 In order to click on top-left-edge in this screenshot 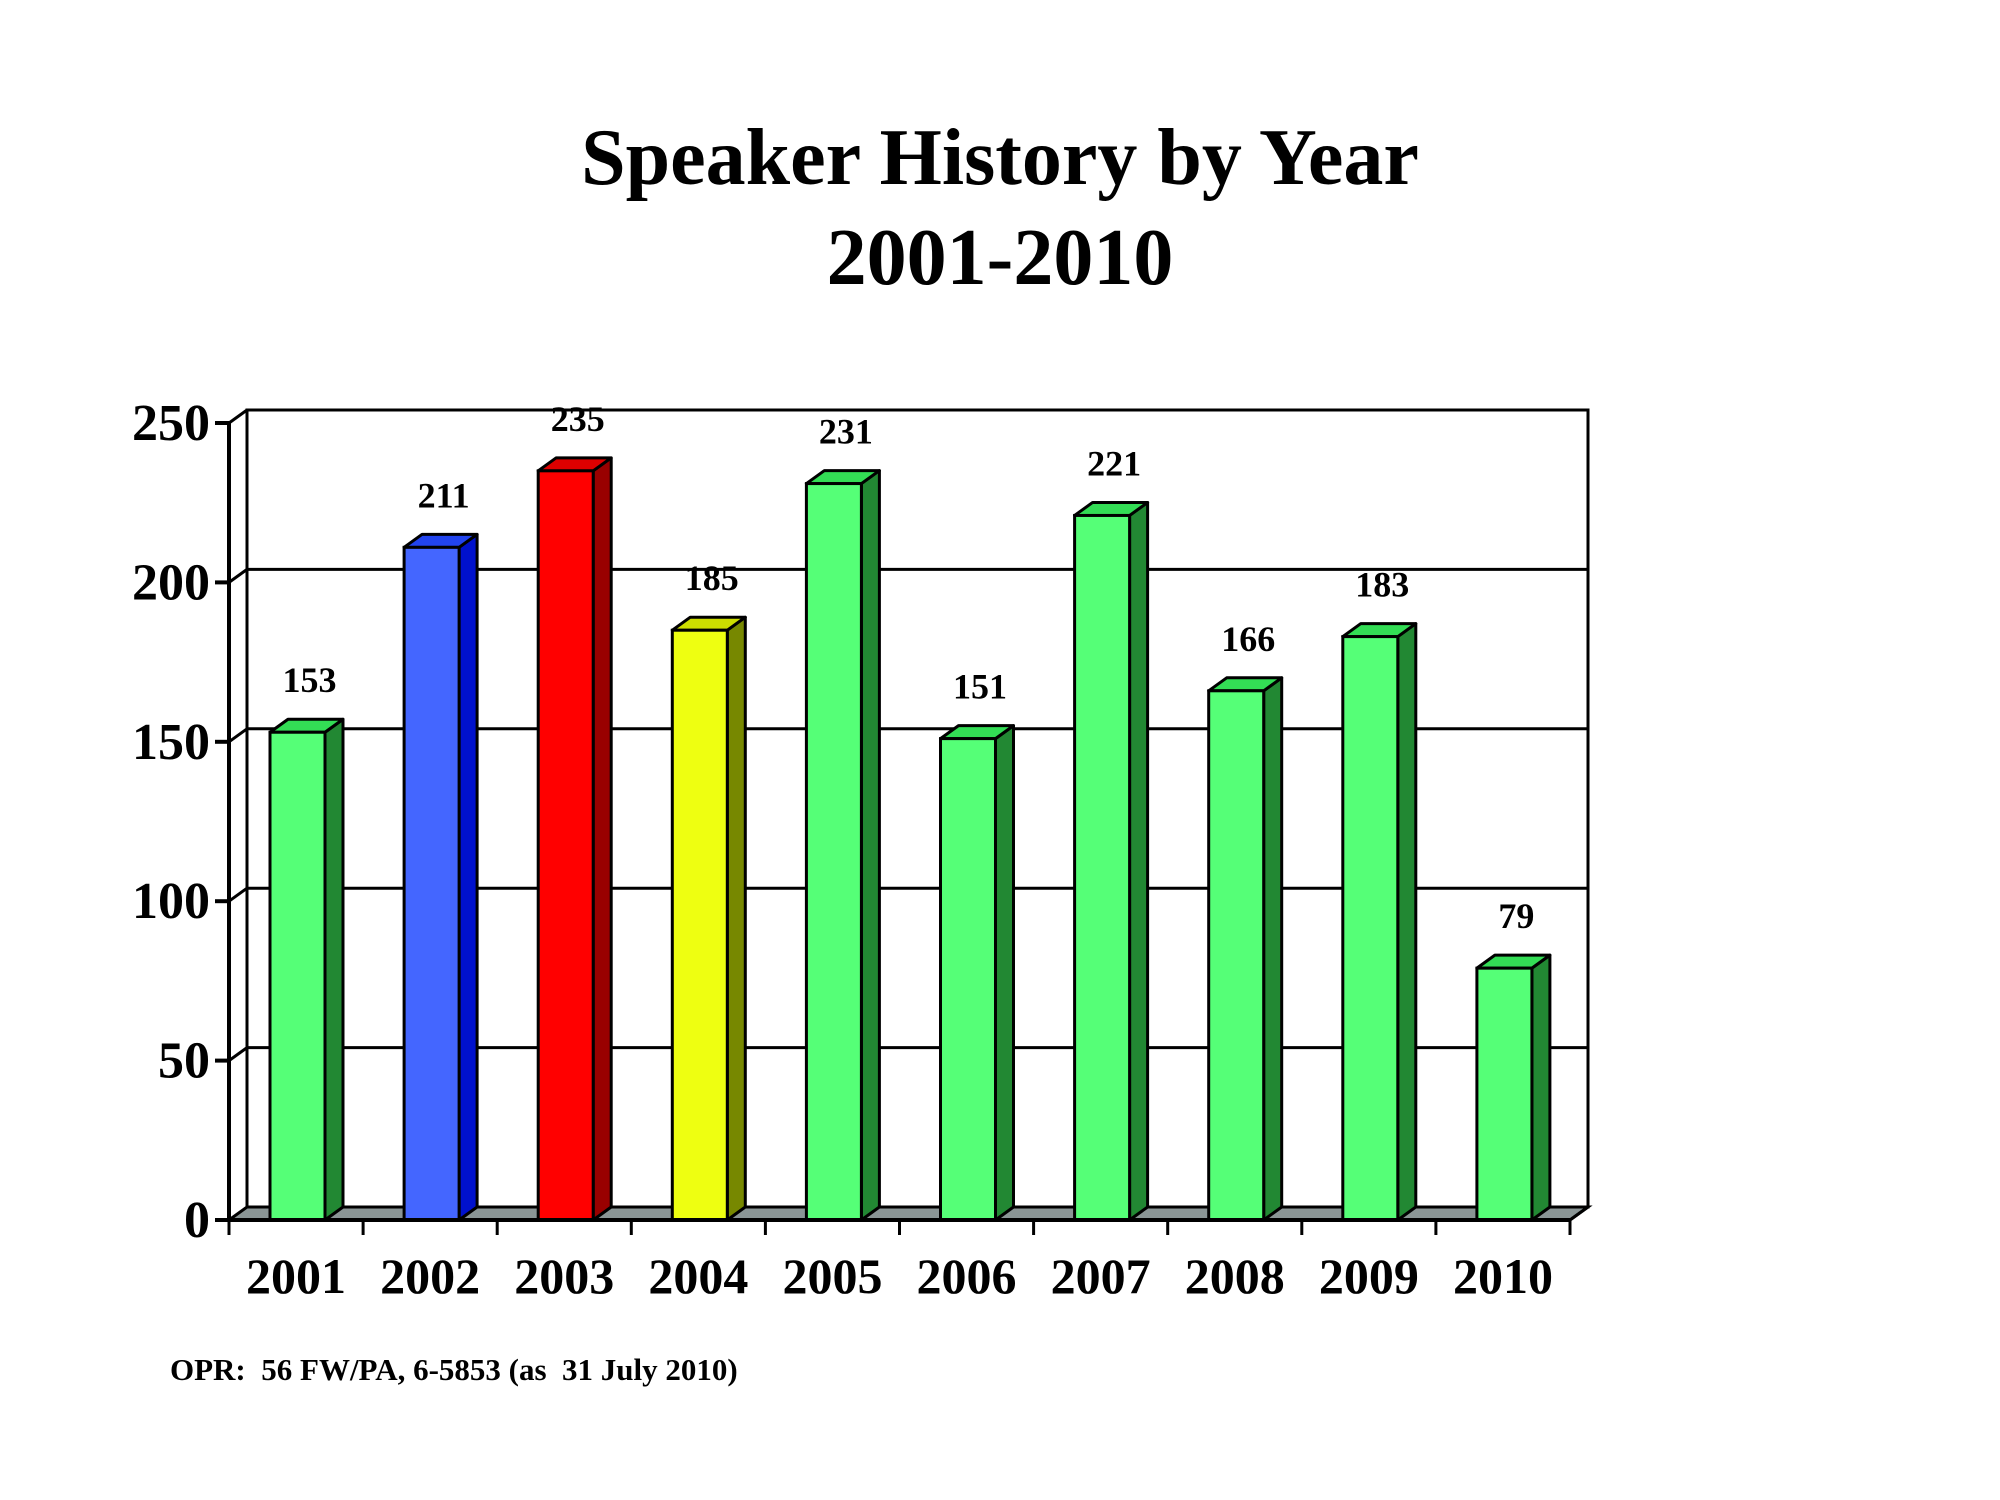, I will do `click(238, 416)`.